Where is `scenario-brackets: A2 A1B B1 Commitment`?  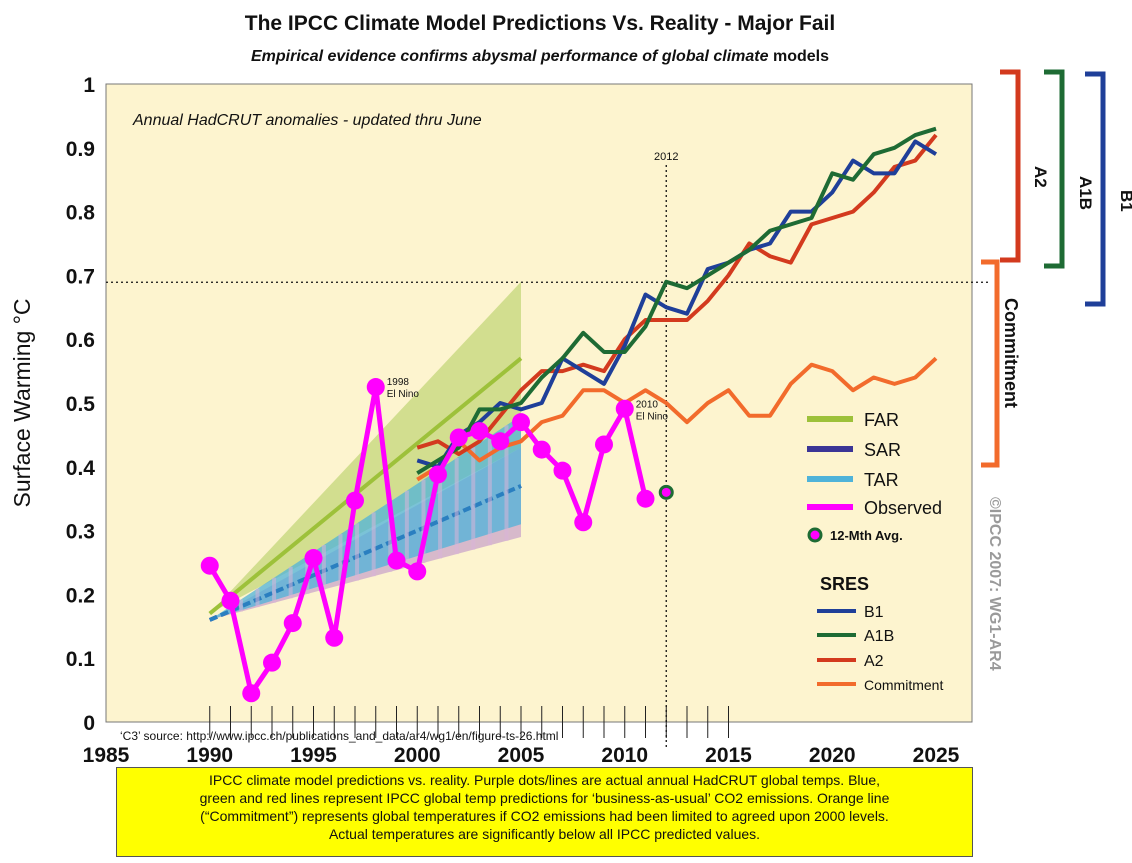 scenario-brackets: A2 A1B B1 Commitment is located at coordinates (1056, 268).